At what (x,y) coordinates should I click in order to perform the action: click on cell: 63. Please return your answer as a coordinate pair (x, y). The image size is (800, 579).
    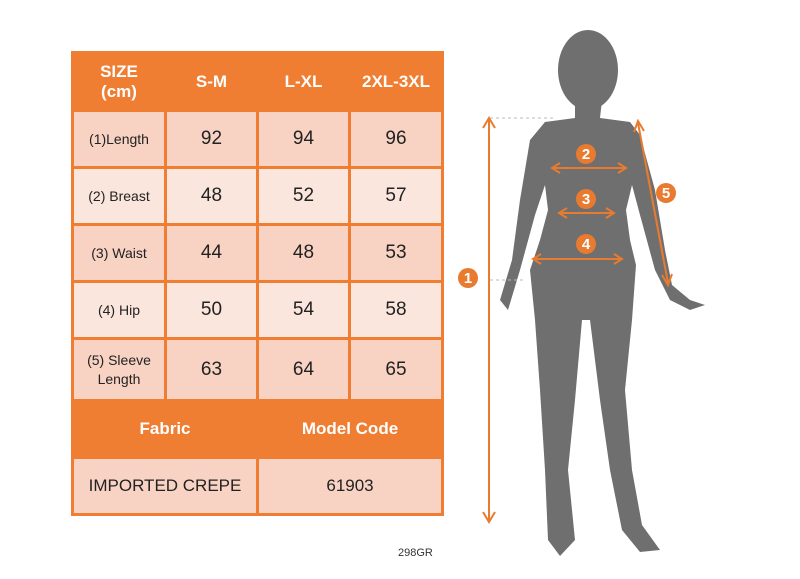
    Looking at the image, I should click on (211, 369).